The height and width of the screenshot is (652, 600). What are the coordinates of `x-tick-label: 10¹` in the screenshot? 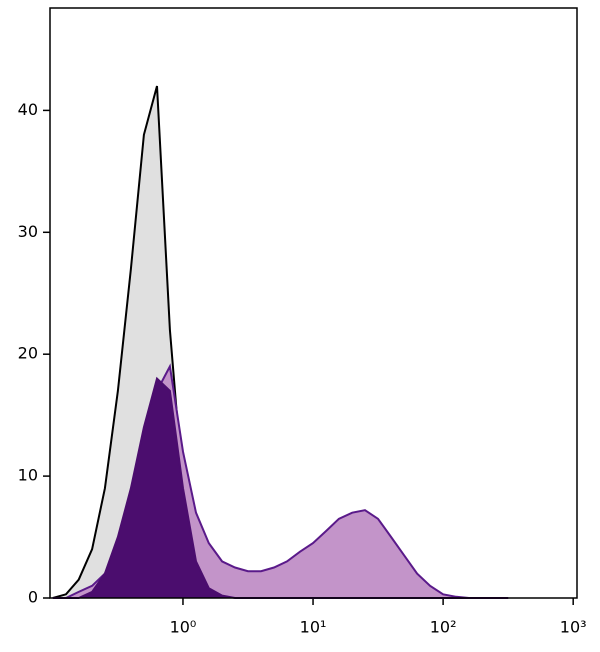 It's located at (313, 627).